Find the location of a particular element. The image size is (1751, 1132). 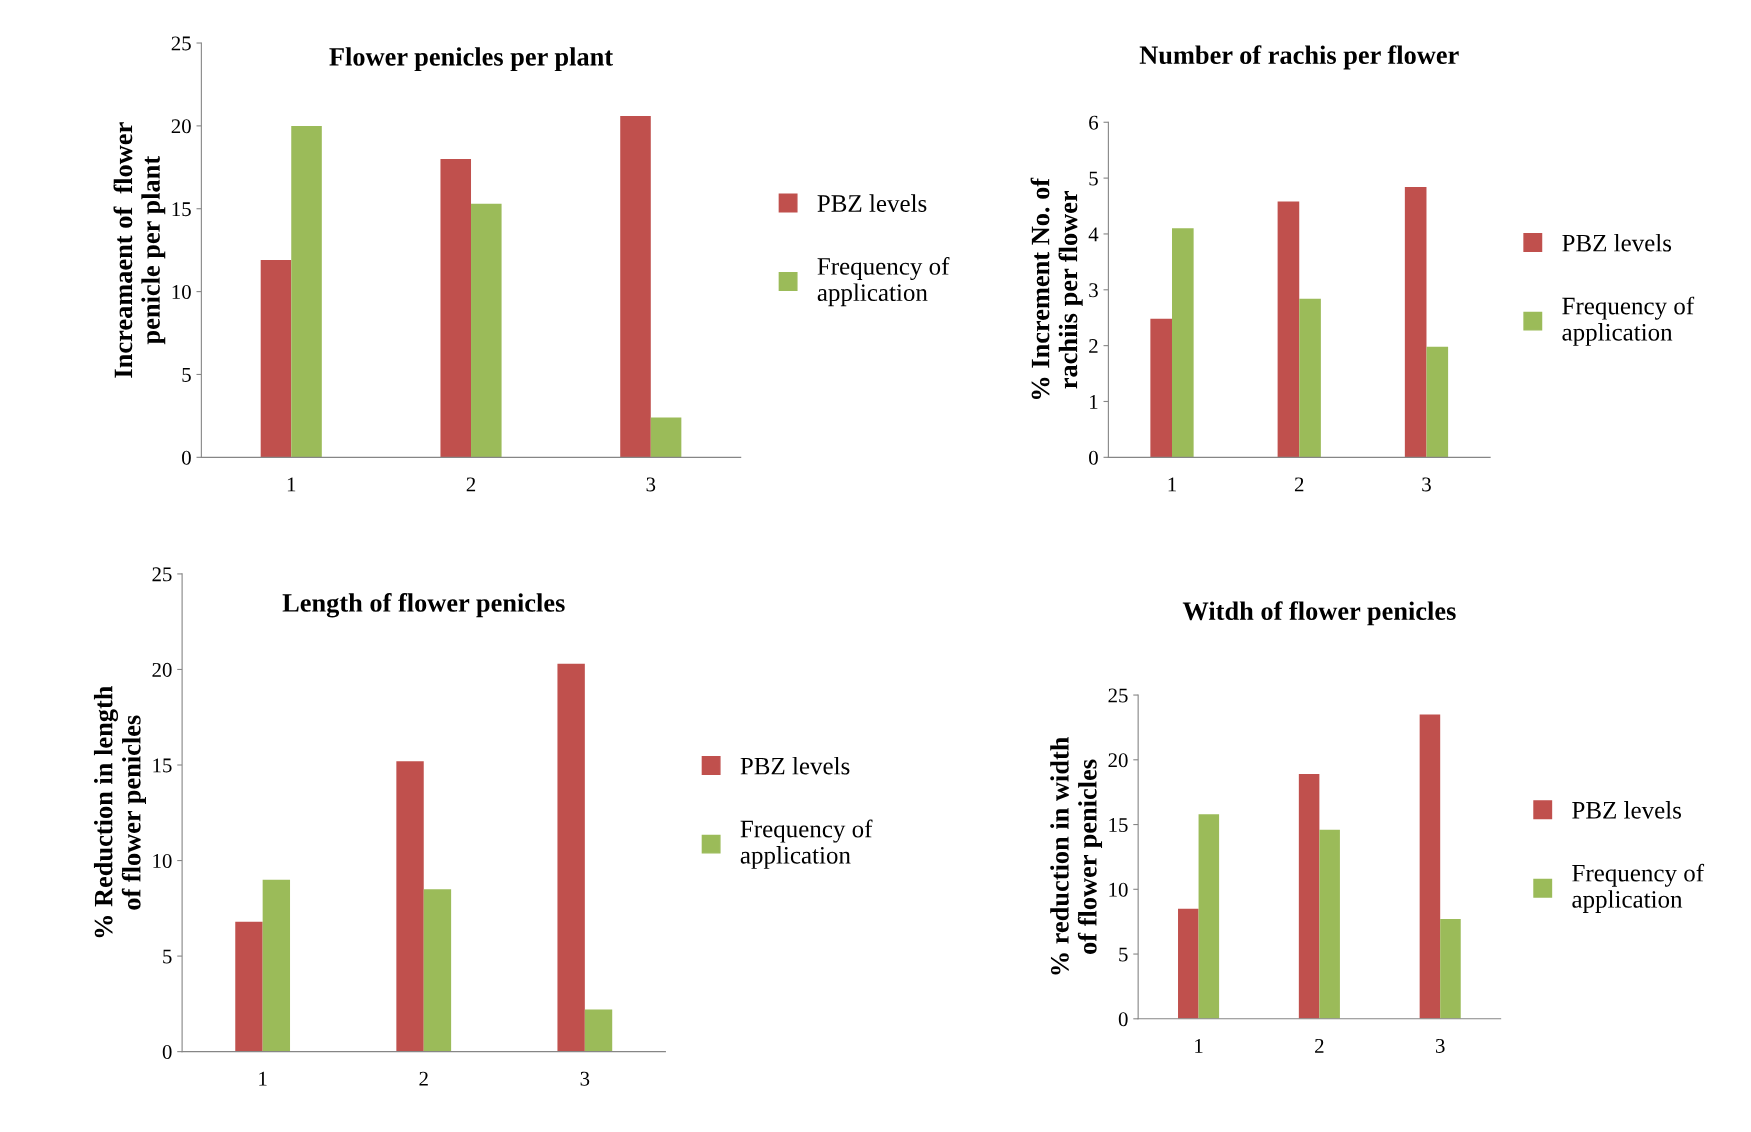

y-tick-label: 2 is located at coordinates (1093, 346).